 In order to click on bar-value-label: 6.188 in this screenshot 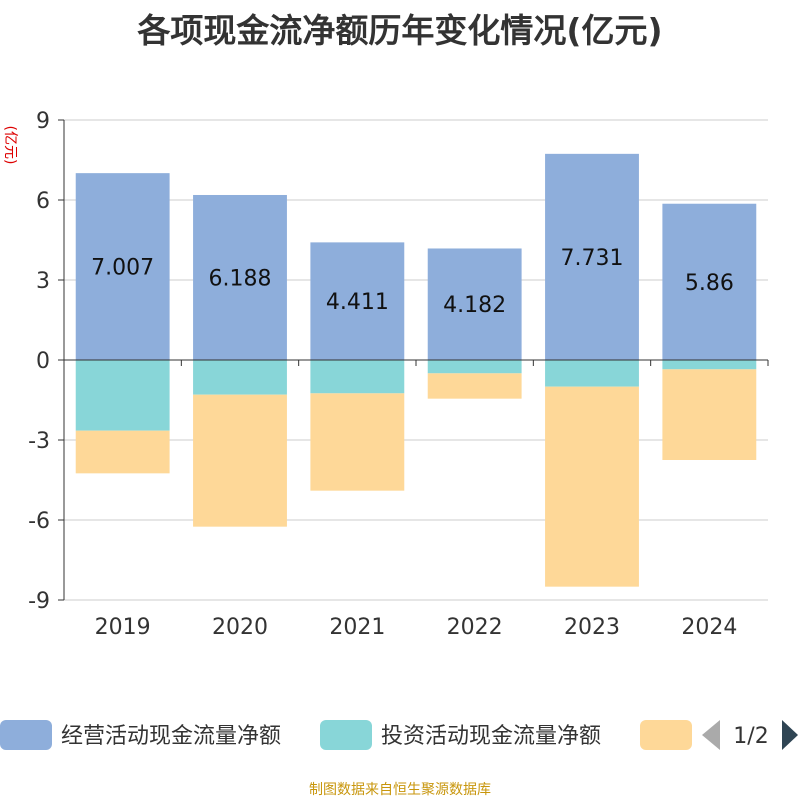, I will do `click(240, 278)`.